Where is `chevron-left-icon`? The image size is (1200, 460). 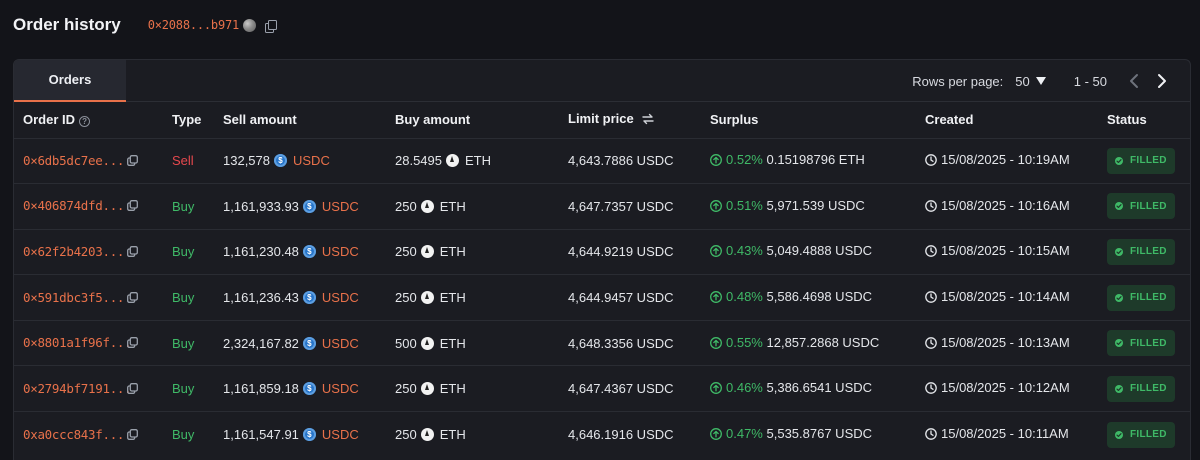
chevron-left-icon is located at coordinates (1134, 81).